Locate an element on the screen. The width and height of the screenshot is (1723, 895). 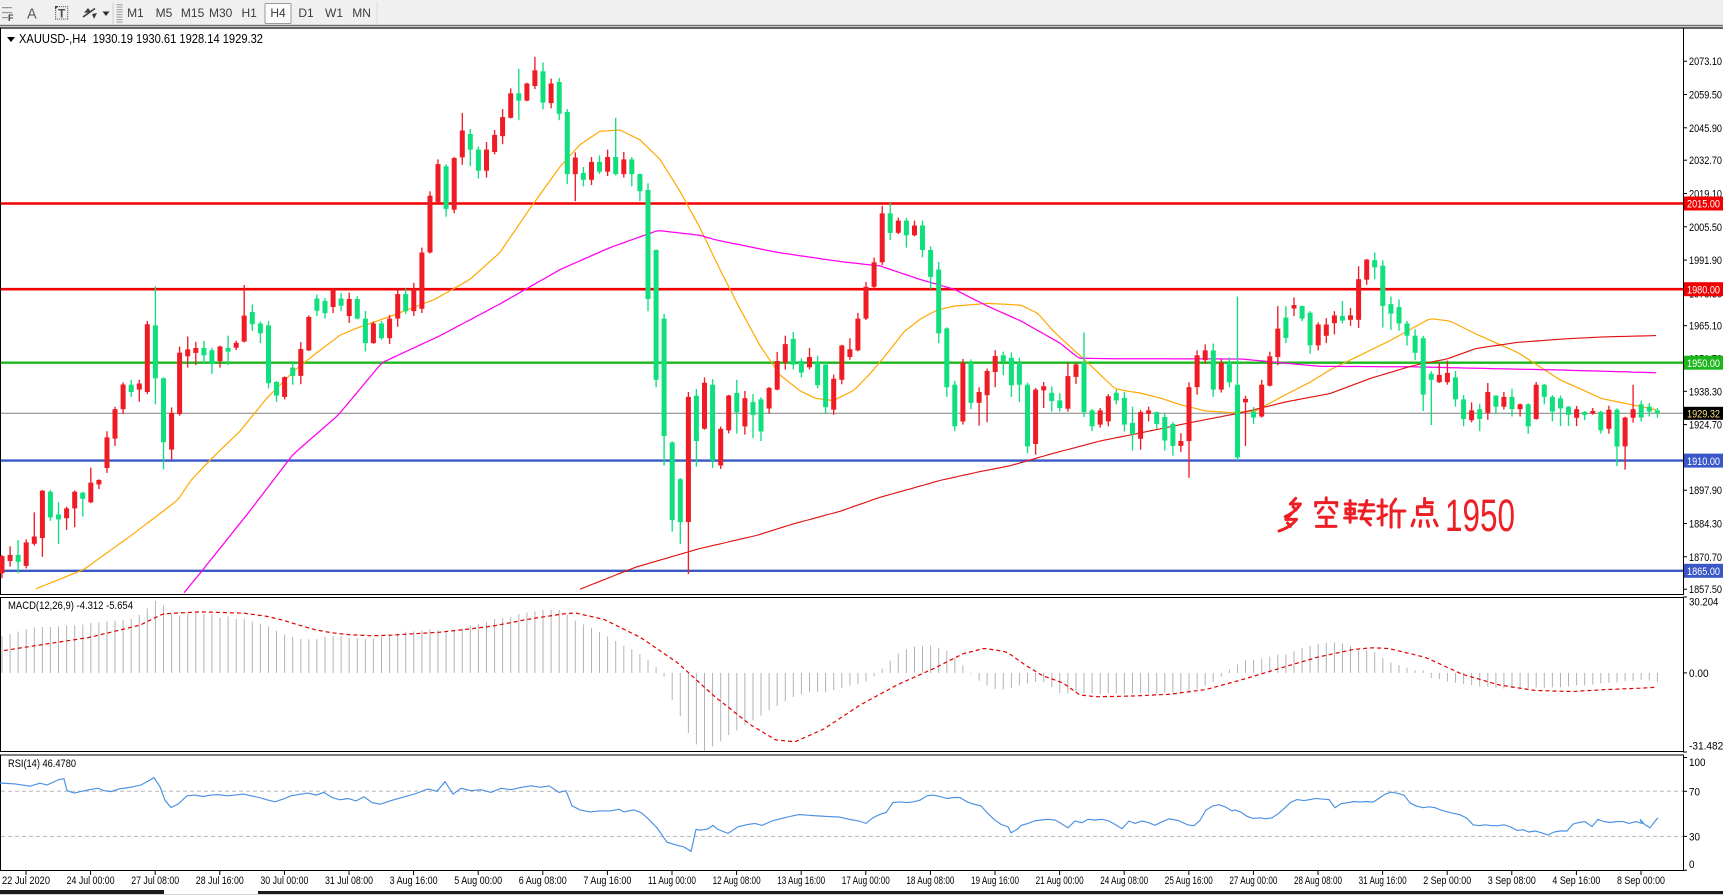
svg-text: 11 Aug 00:00 is located at coordinates (672, 881).